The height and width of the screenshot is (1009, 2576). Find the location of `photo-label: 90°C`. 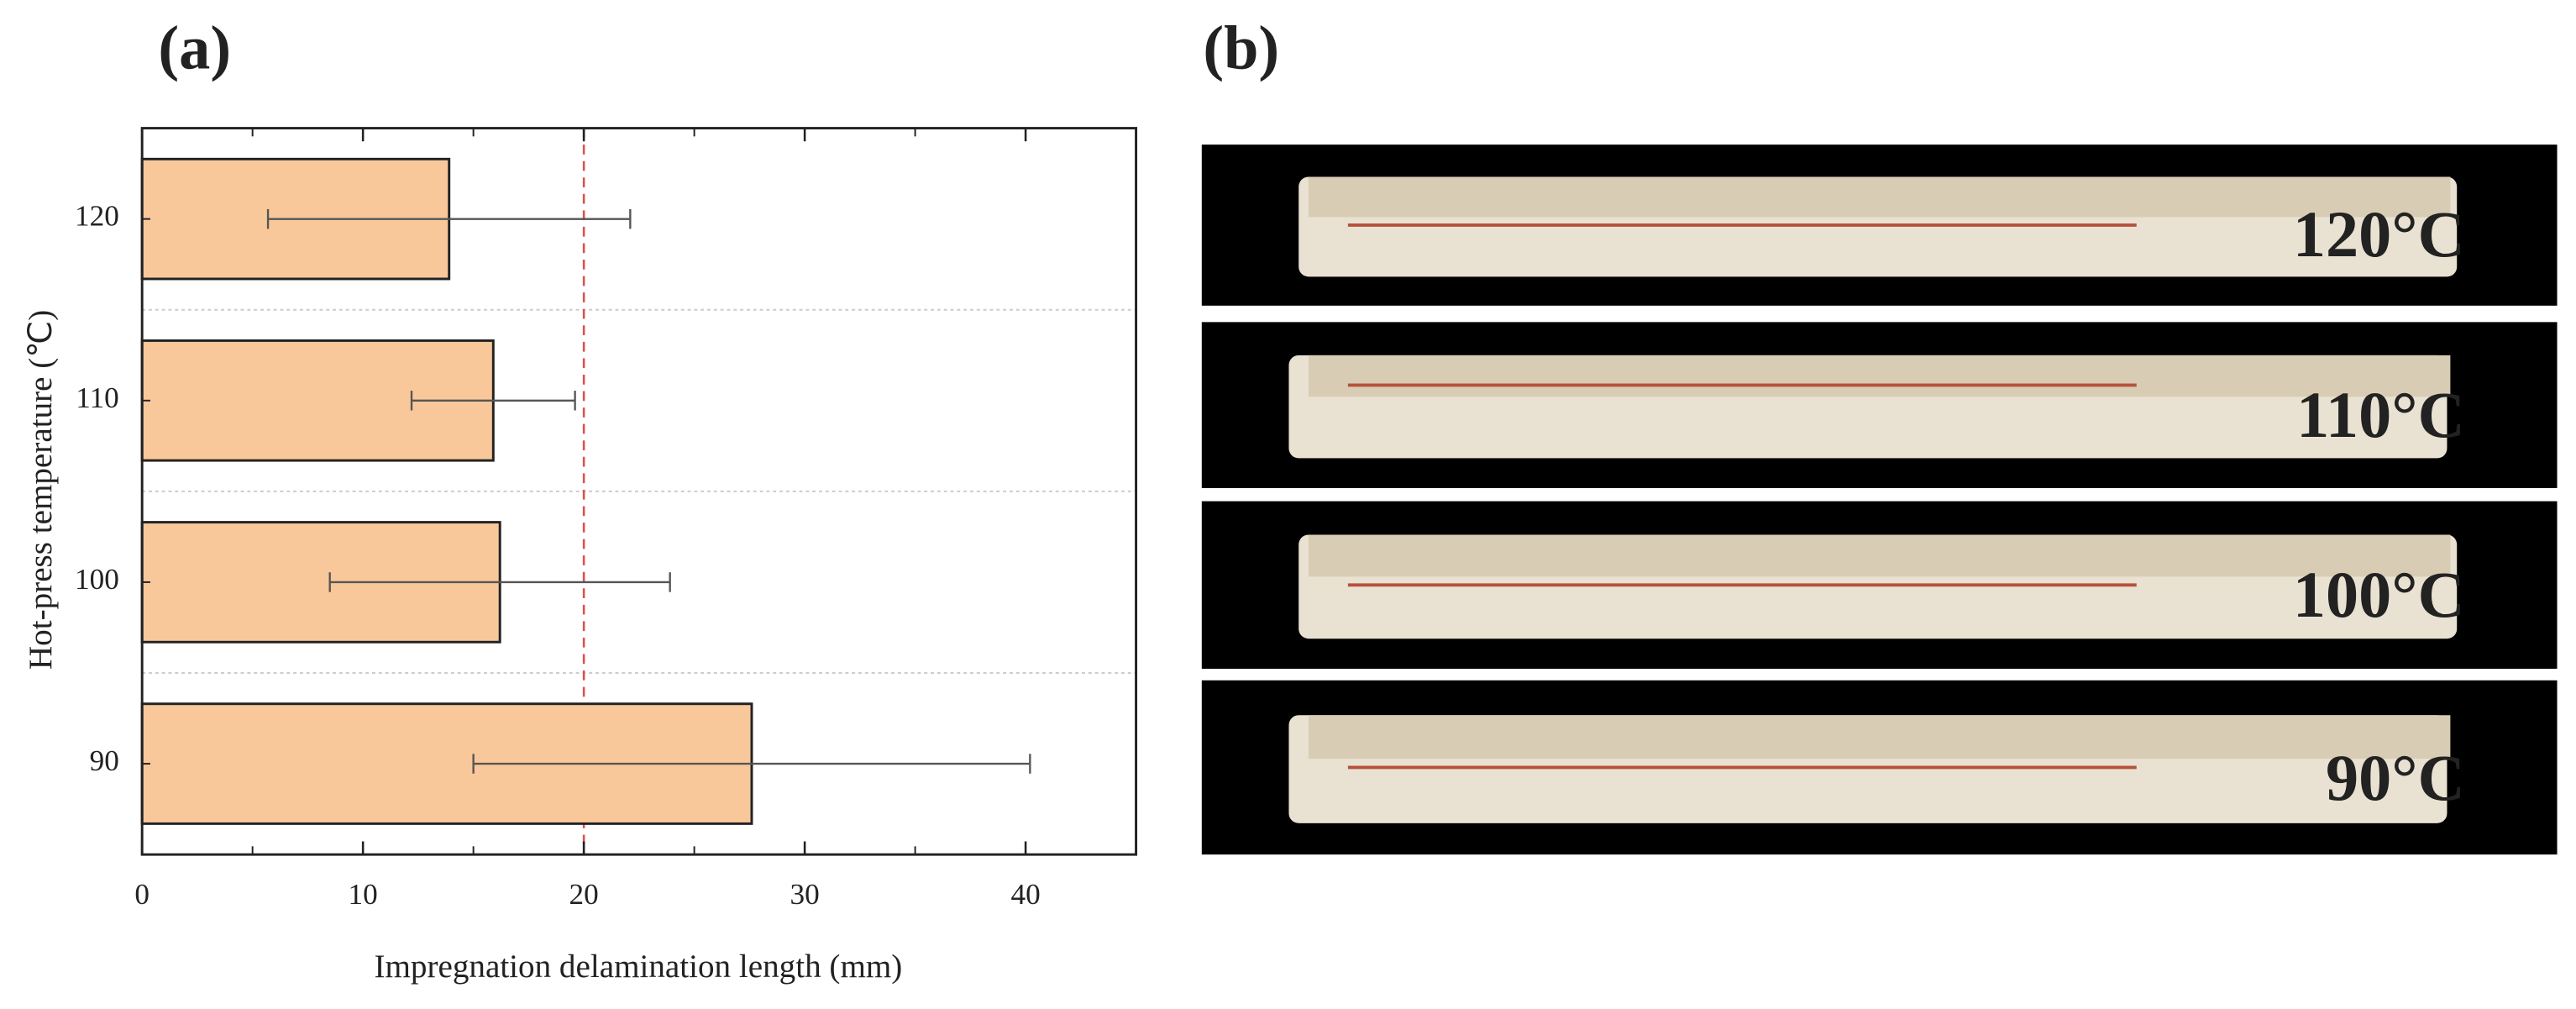

photo-label: 90°C is located at coordinates (2395, 777).